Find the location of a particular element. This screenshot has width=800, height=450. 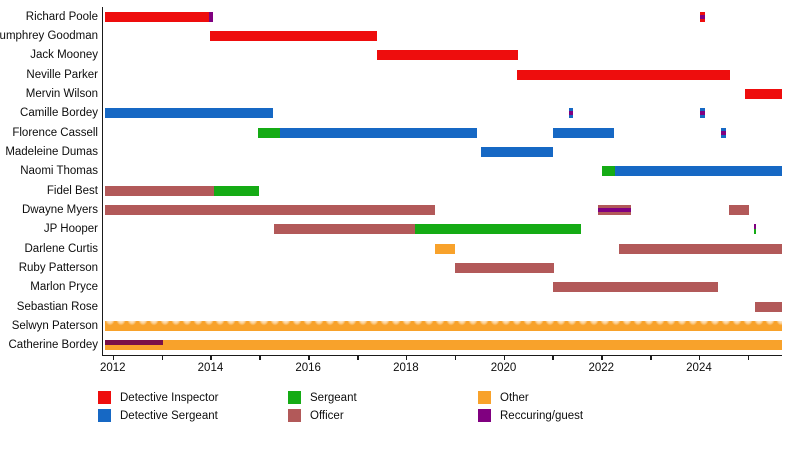

axis-tick-label: 2020 is located at coordinates (503, 368).